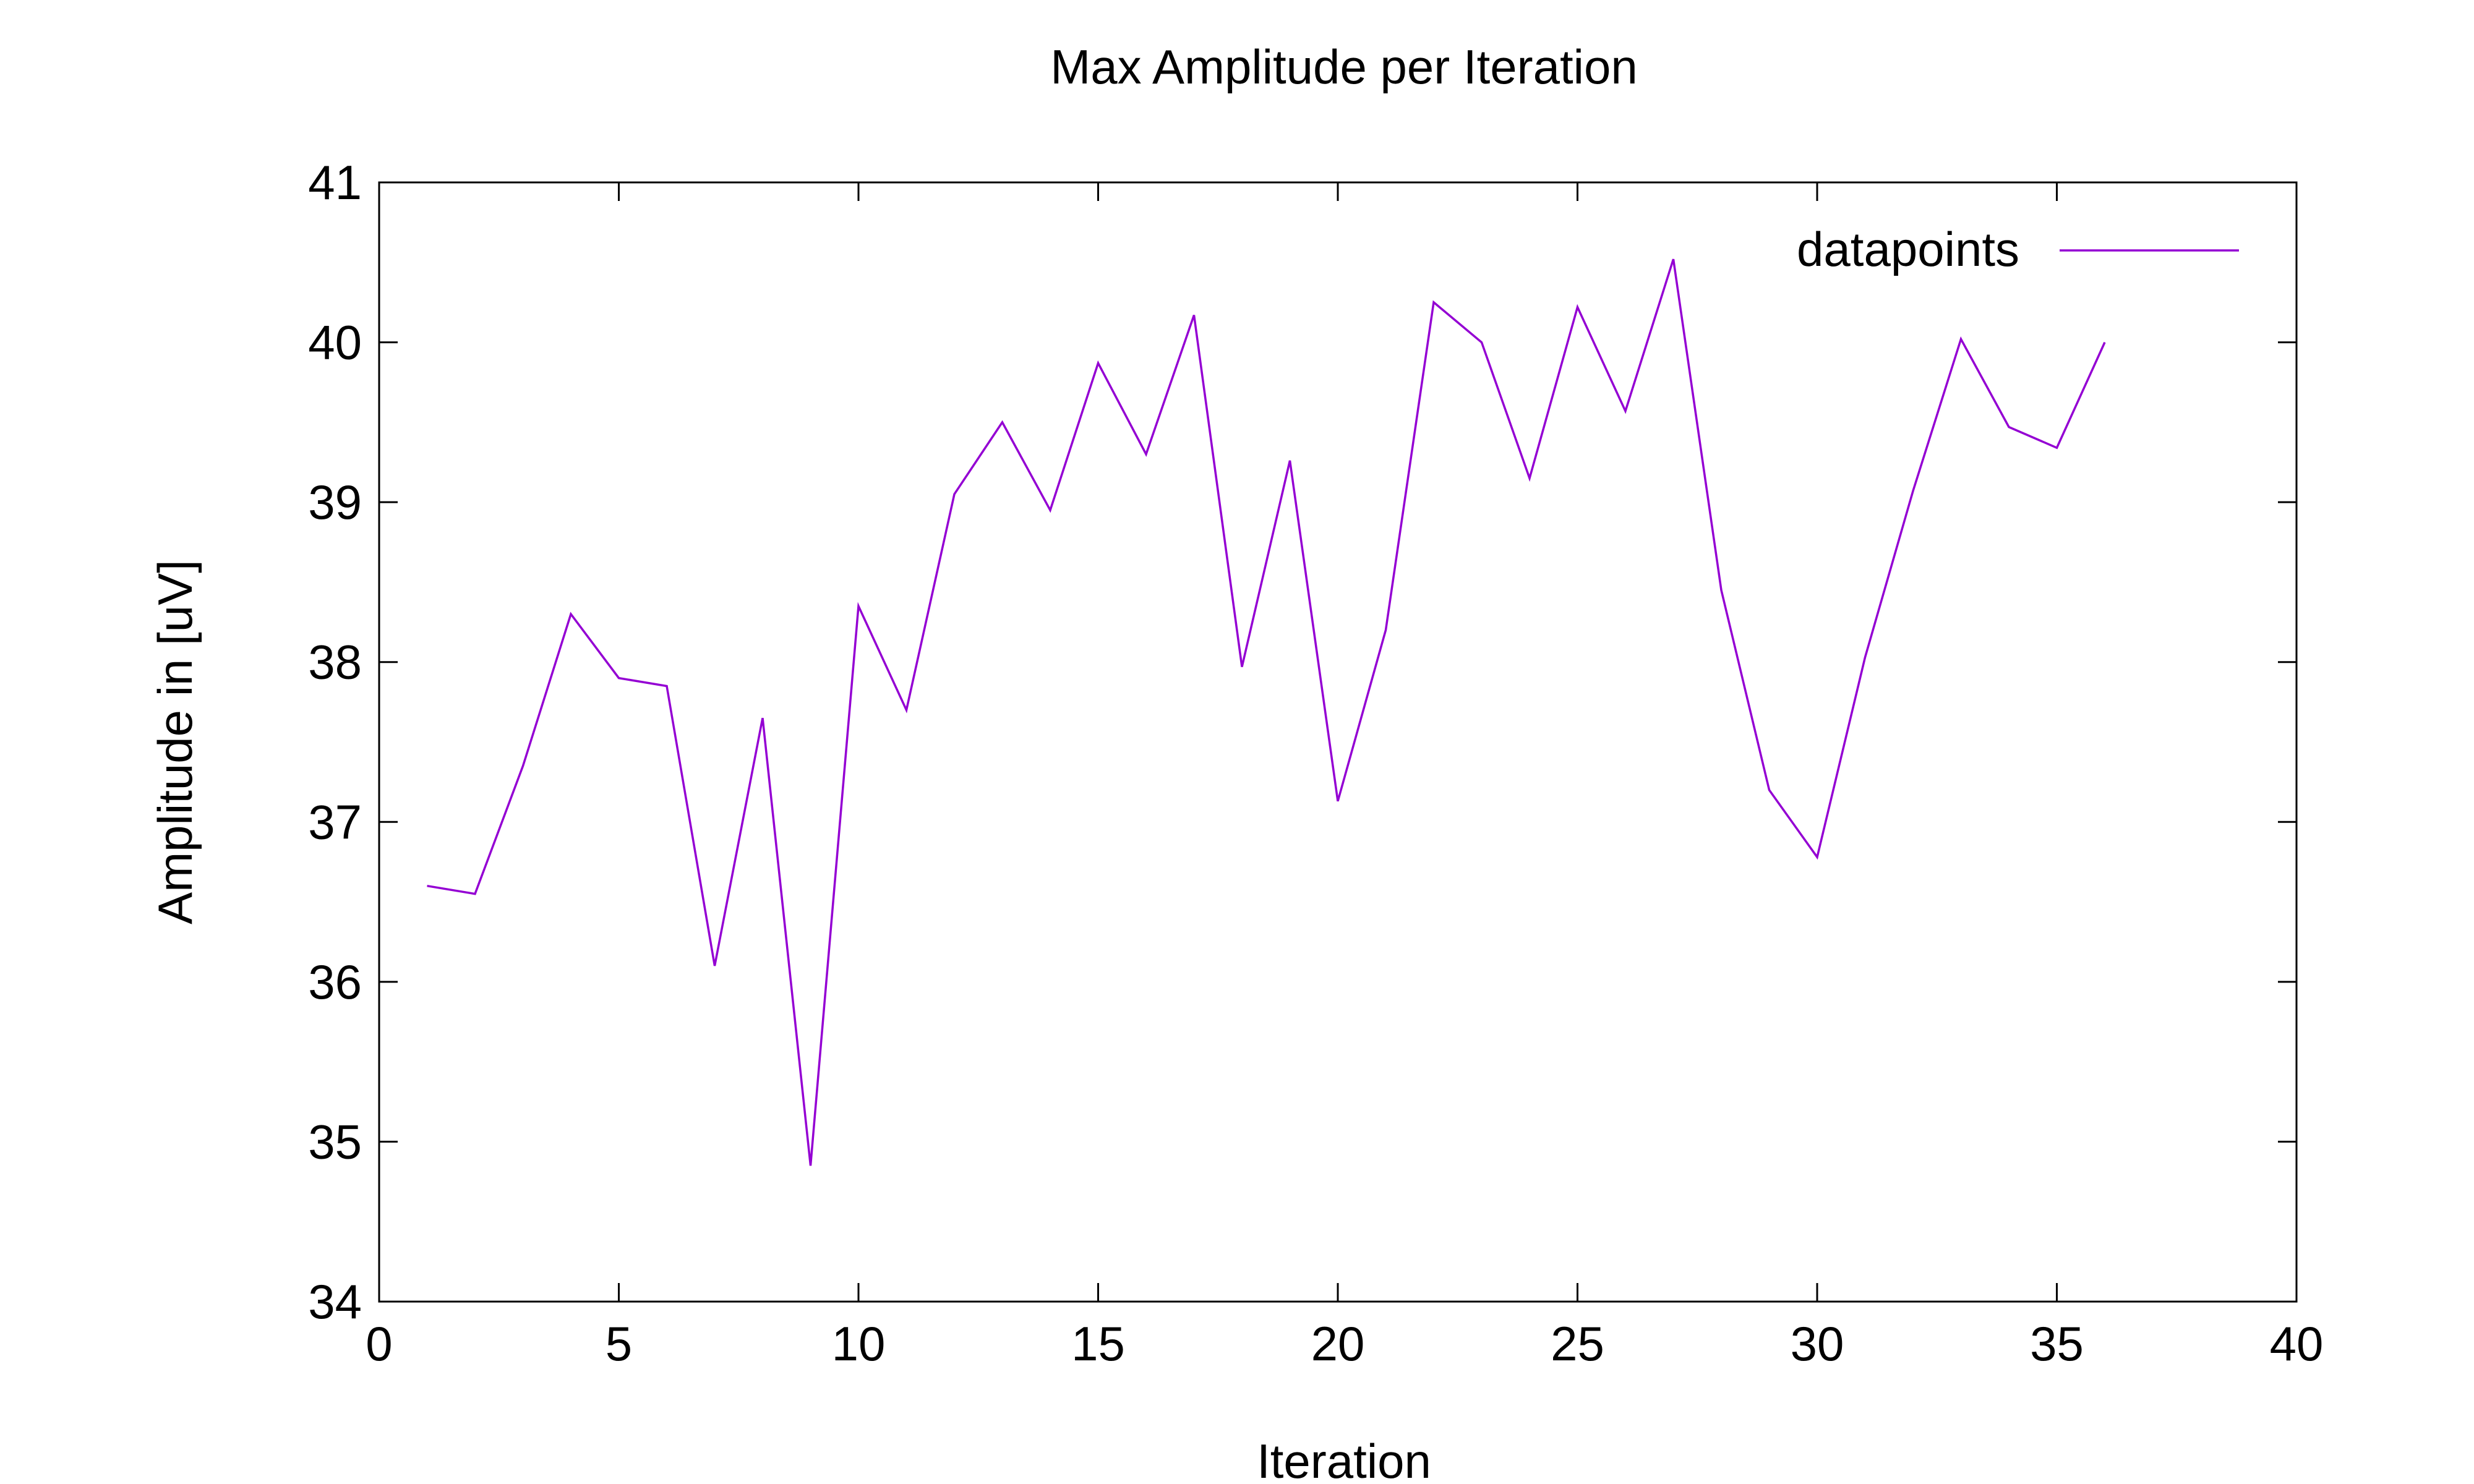 The width and height of the screenshot is (2474, 1484). I want to click on x-tick-label: 30, so click(1817, 1343).